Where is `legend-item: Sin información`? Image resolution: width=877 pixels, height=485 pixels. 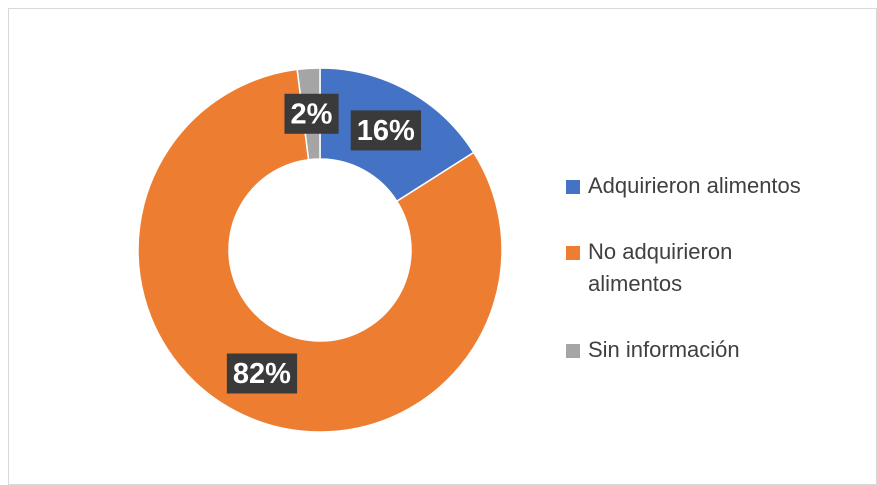
legend-item: Sin información is located at coordinates (711, 350).